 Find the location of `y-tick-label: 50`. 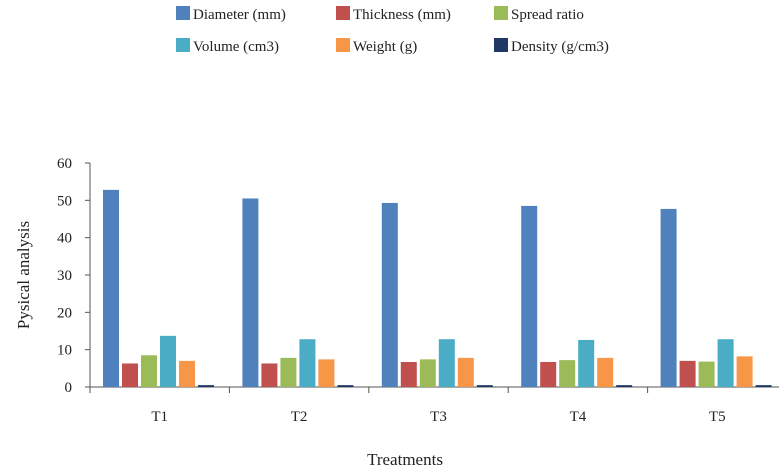

y-tick-label: 50 is located at coordinates (64, 201).